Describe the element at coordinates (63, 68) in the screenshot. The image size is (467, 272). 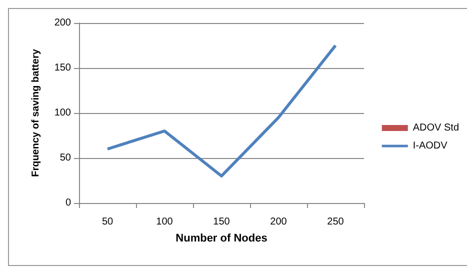
I see `y-tick-label: 150` at that location.